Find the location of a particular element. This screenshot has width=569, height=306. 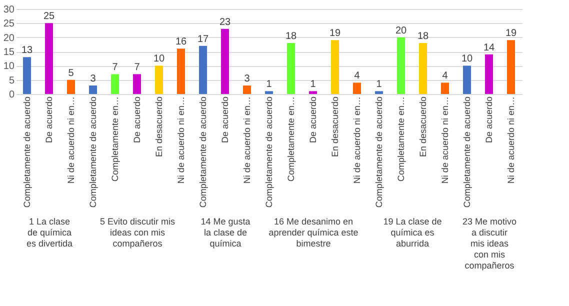

y-tick-label: 25 is located at coordinates (9, 24).